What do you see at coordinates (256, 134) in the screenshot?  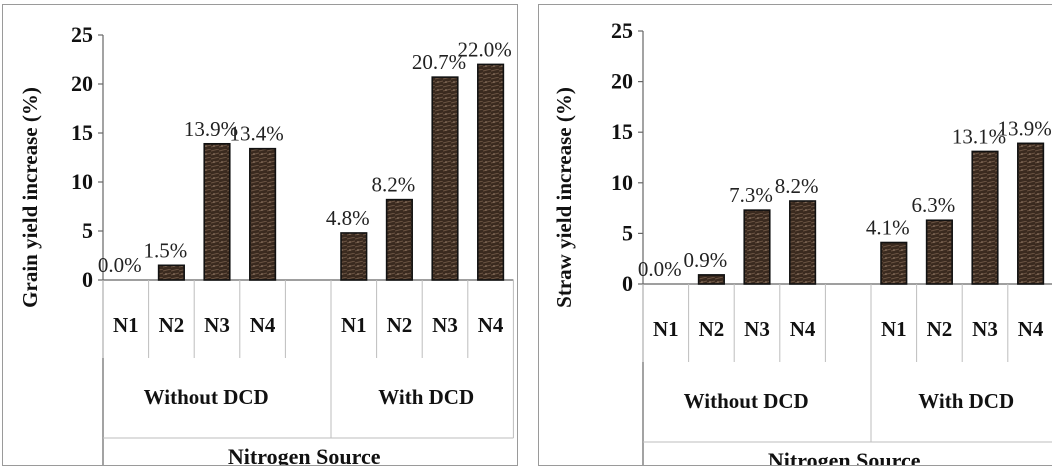 I see `data-label: 13.4%` at bounding box center [256, 134].